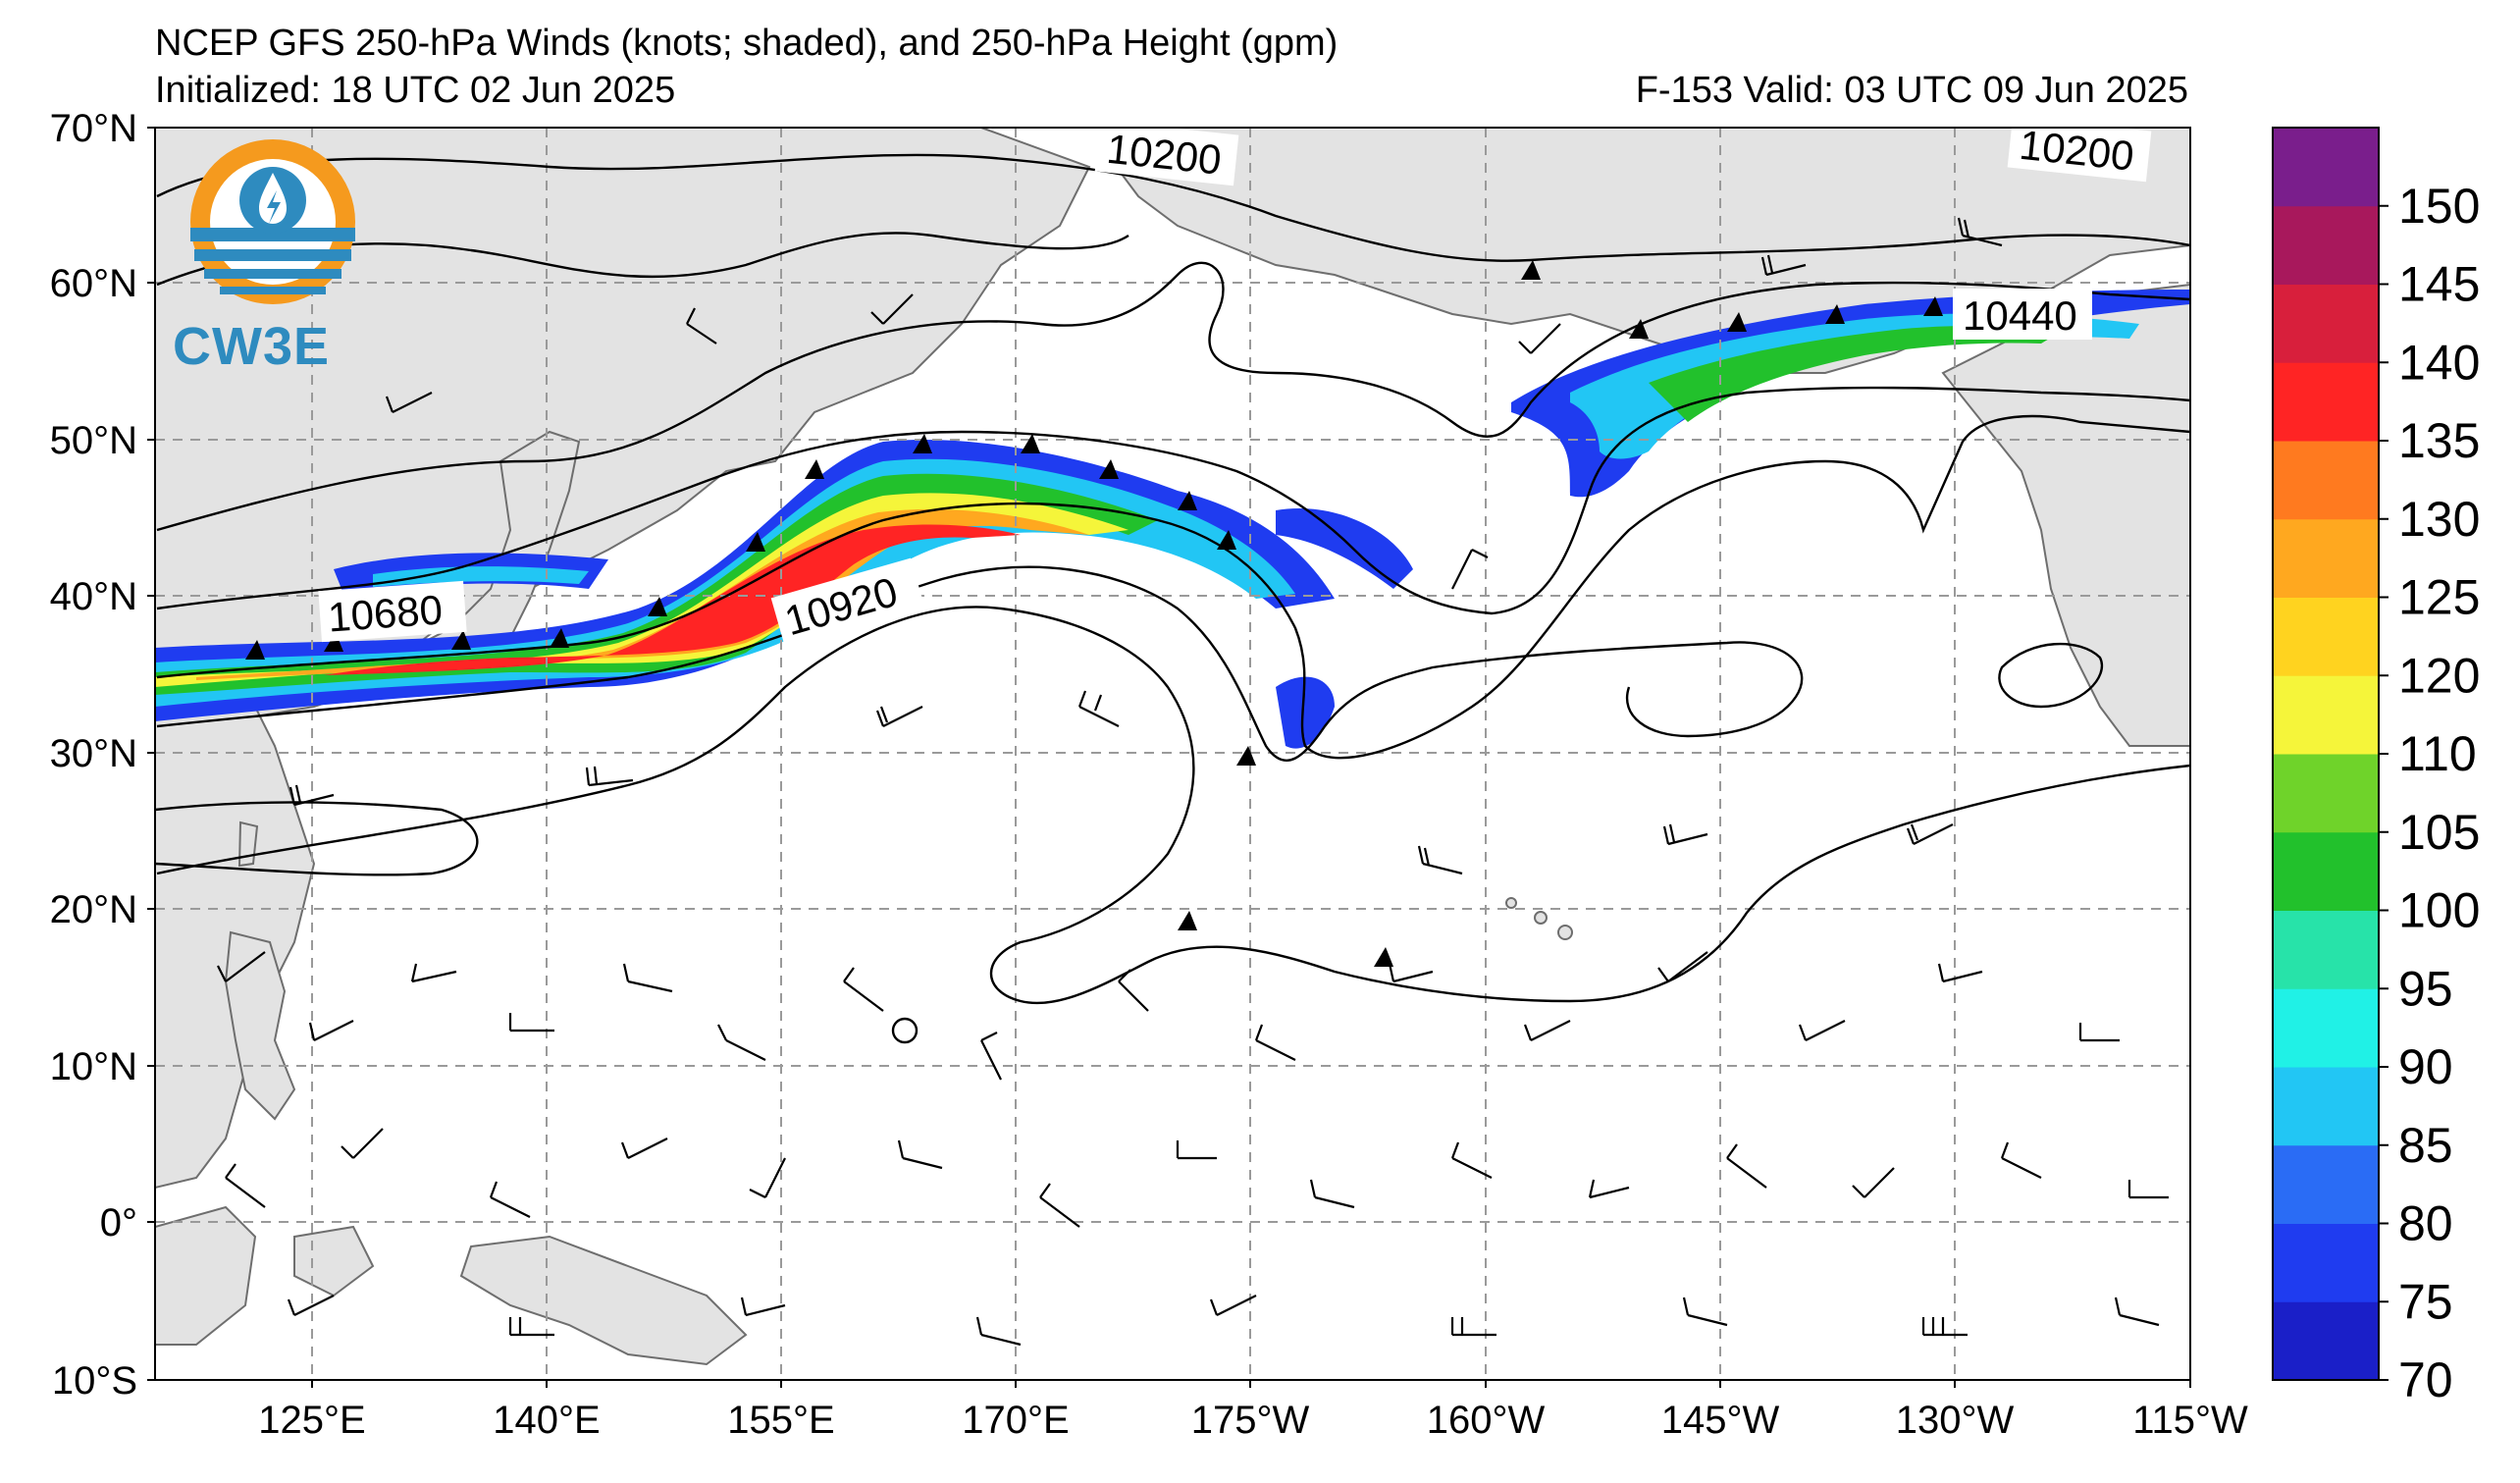 The width and height of the screenshot is (2520, 1483). I want to click on colorbar-label: 70, so click(2425, 1380).